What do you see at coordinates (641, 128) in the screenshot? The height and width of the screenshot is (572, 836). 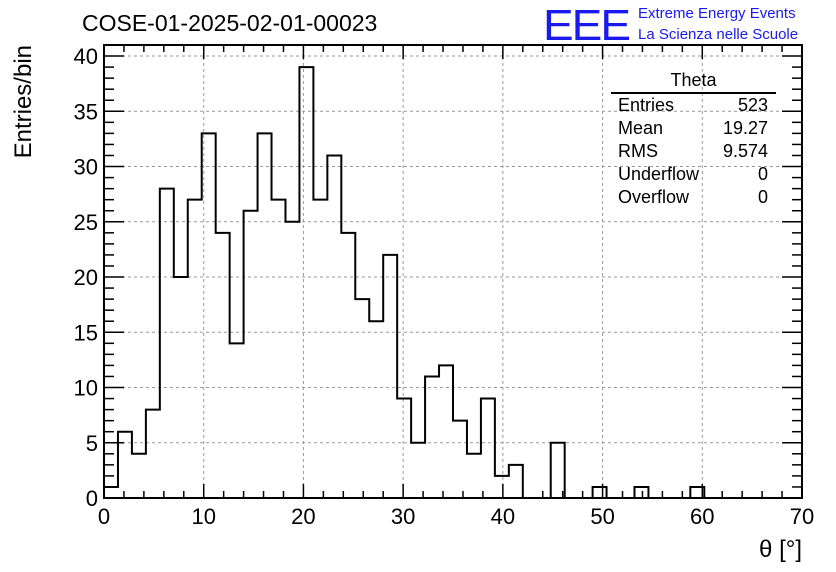 I see `stats-label: Mean` at bounding box center [641, 128].